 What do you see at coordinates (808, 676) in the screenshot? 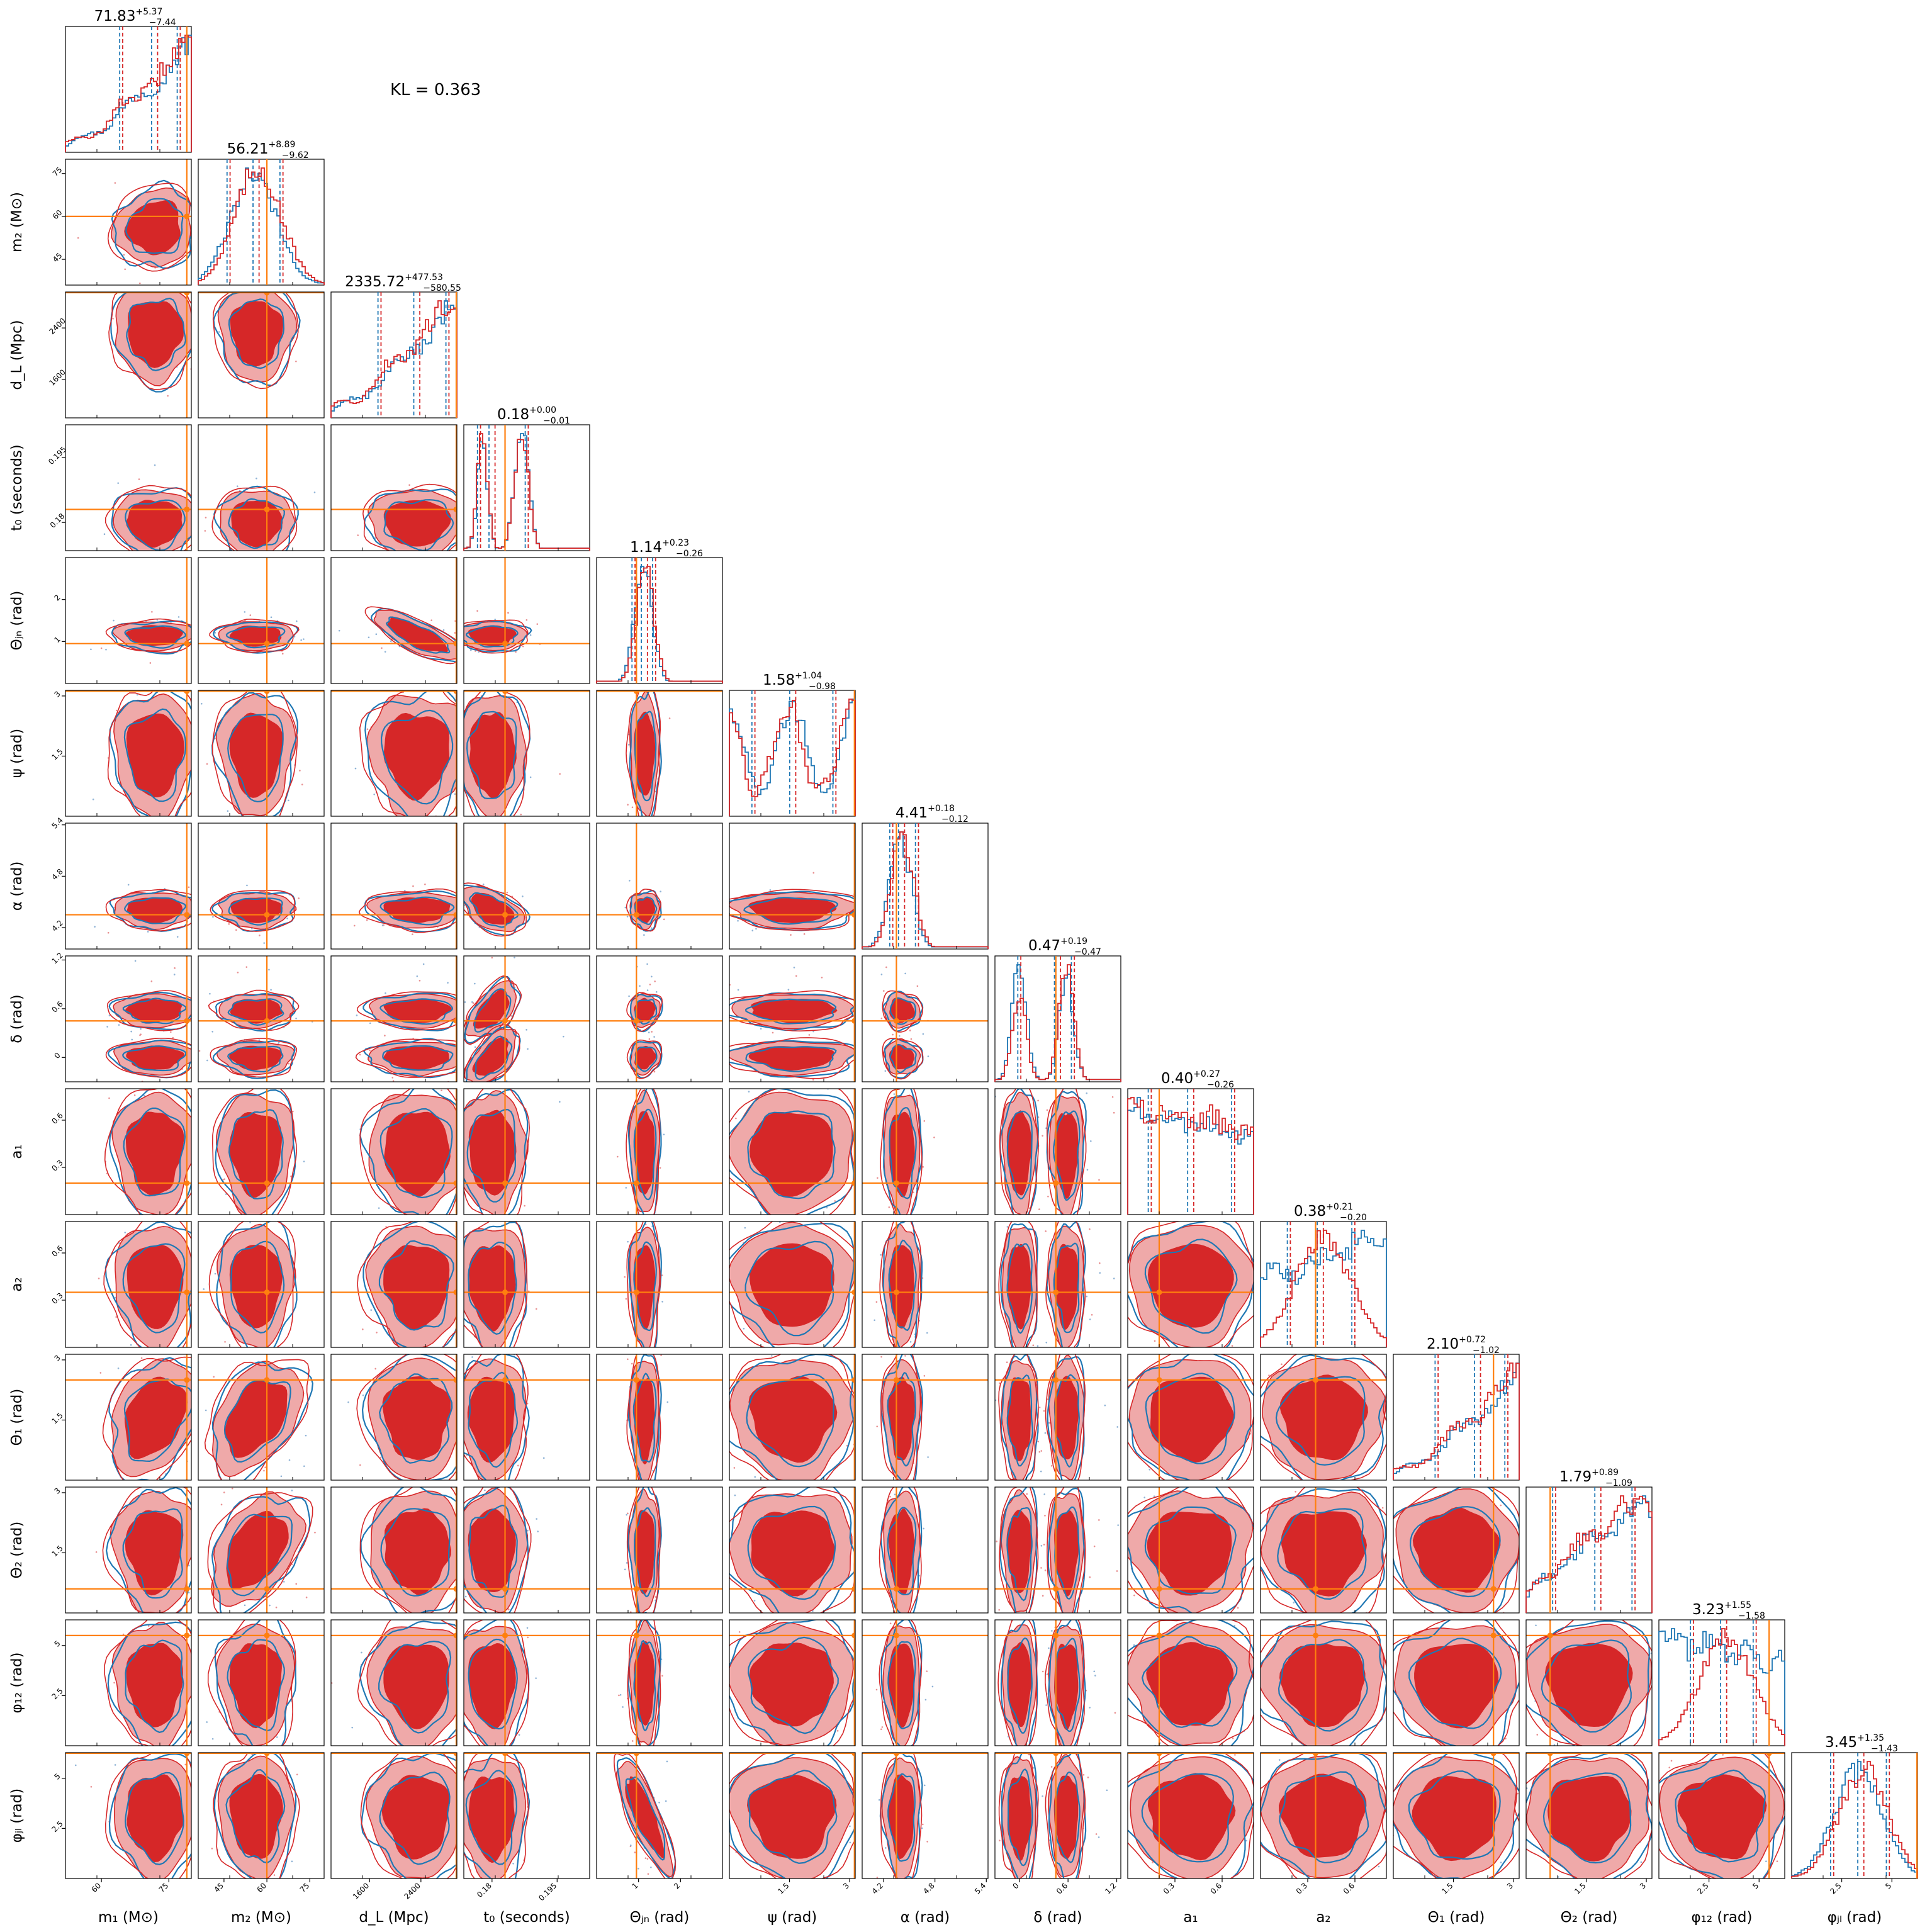
I see `upper-bound: +1.04` at bounding box center [808, 676].